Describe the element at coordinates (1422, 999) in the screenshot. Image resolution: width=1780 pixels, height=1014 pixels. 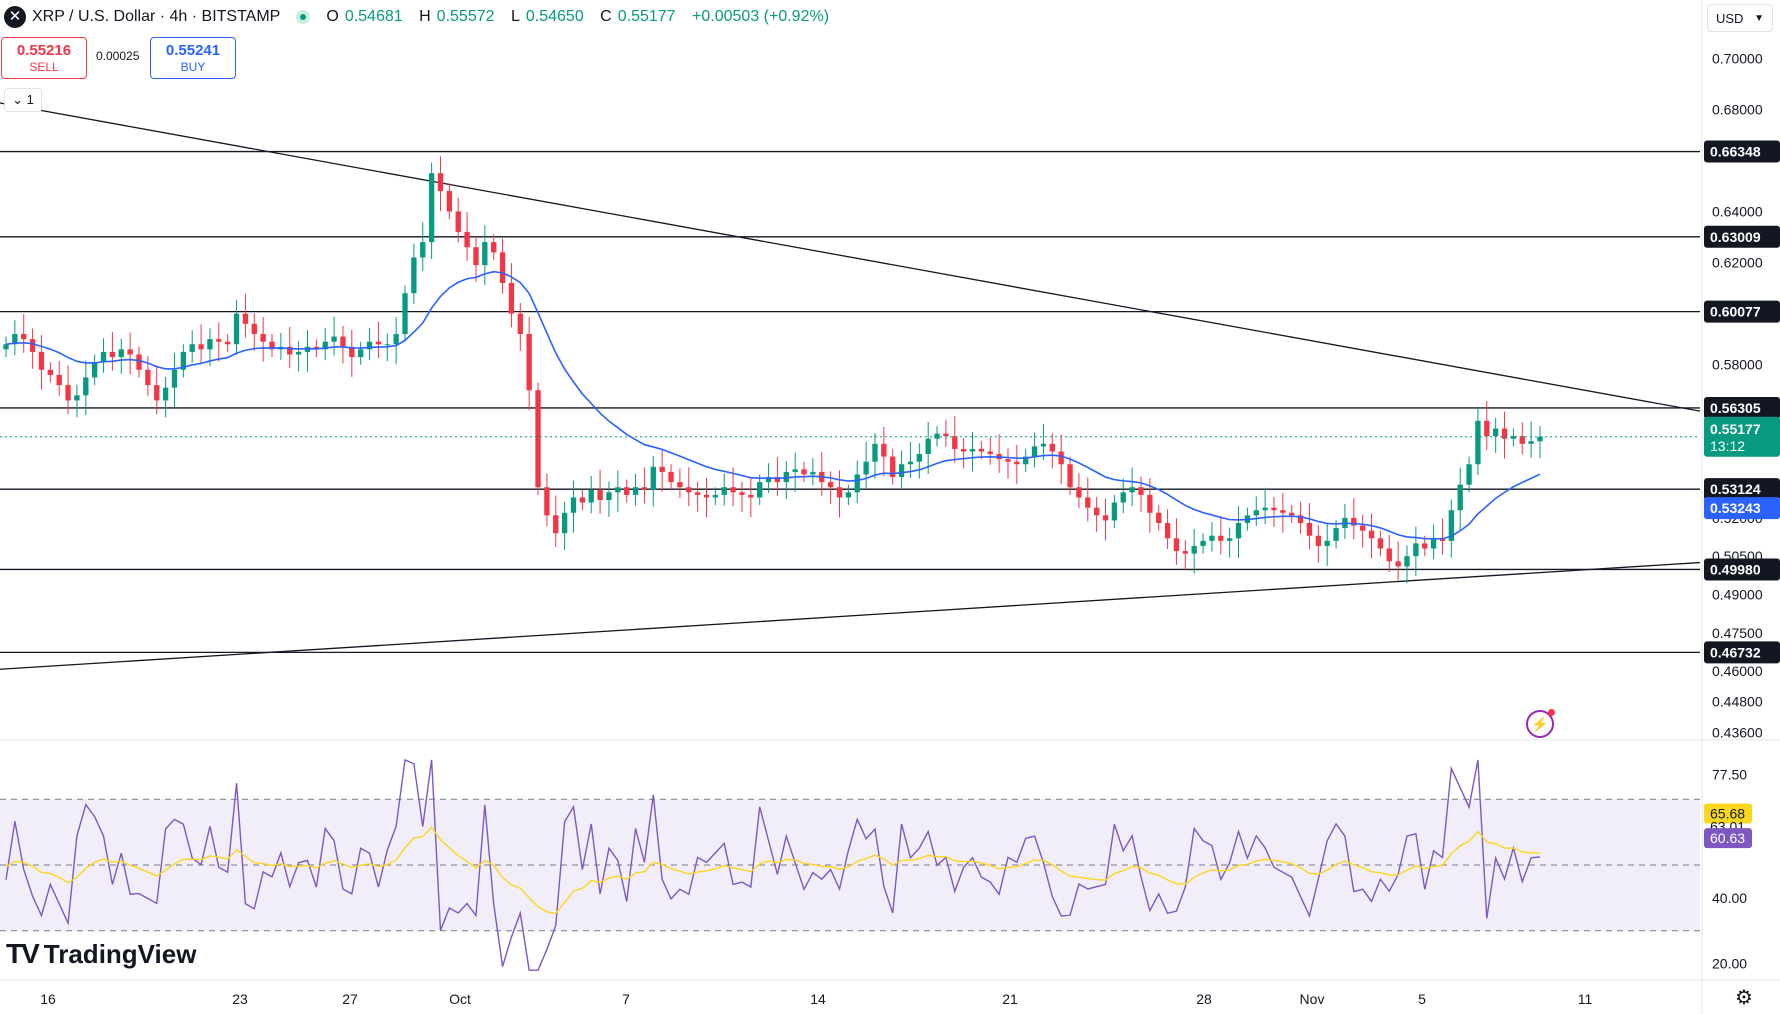
I see `time-tick-label: 5` at that location.